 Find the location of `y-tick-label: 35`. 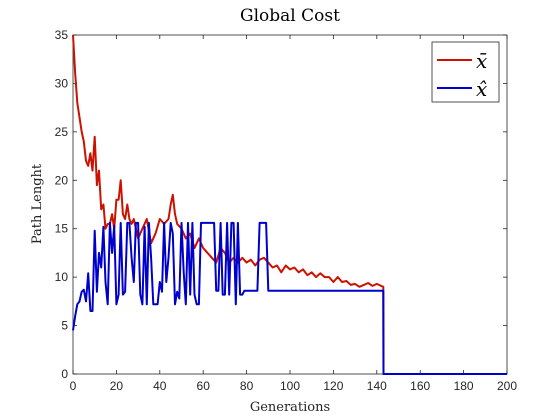

y-tick-label: 35 is located at coordinates (62, 35).